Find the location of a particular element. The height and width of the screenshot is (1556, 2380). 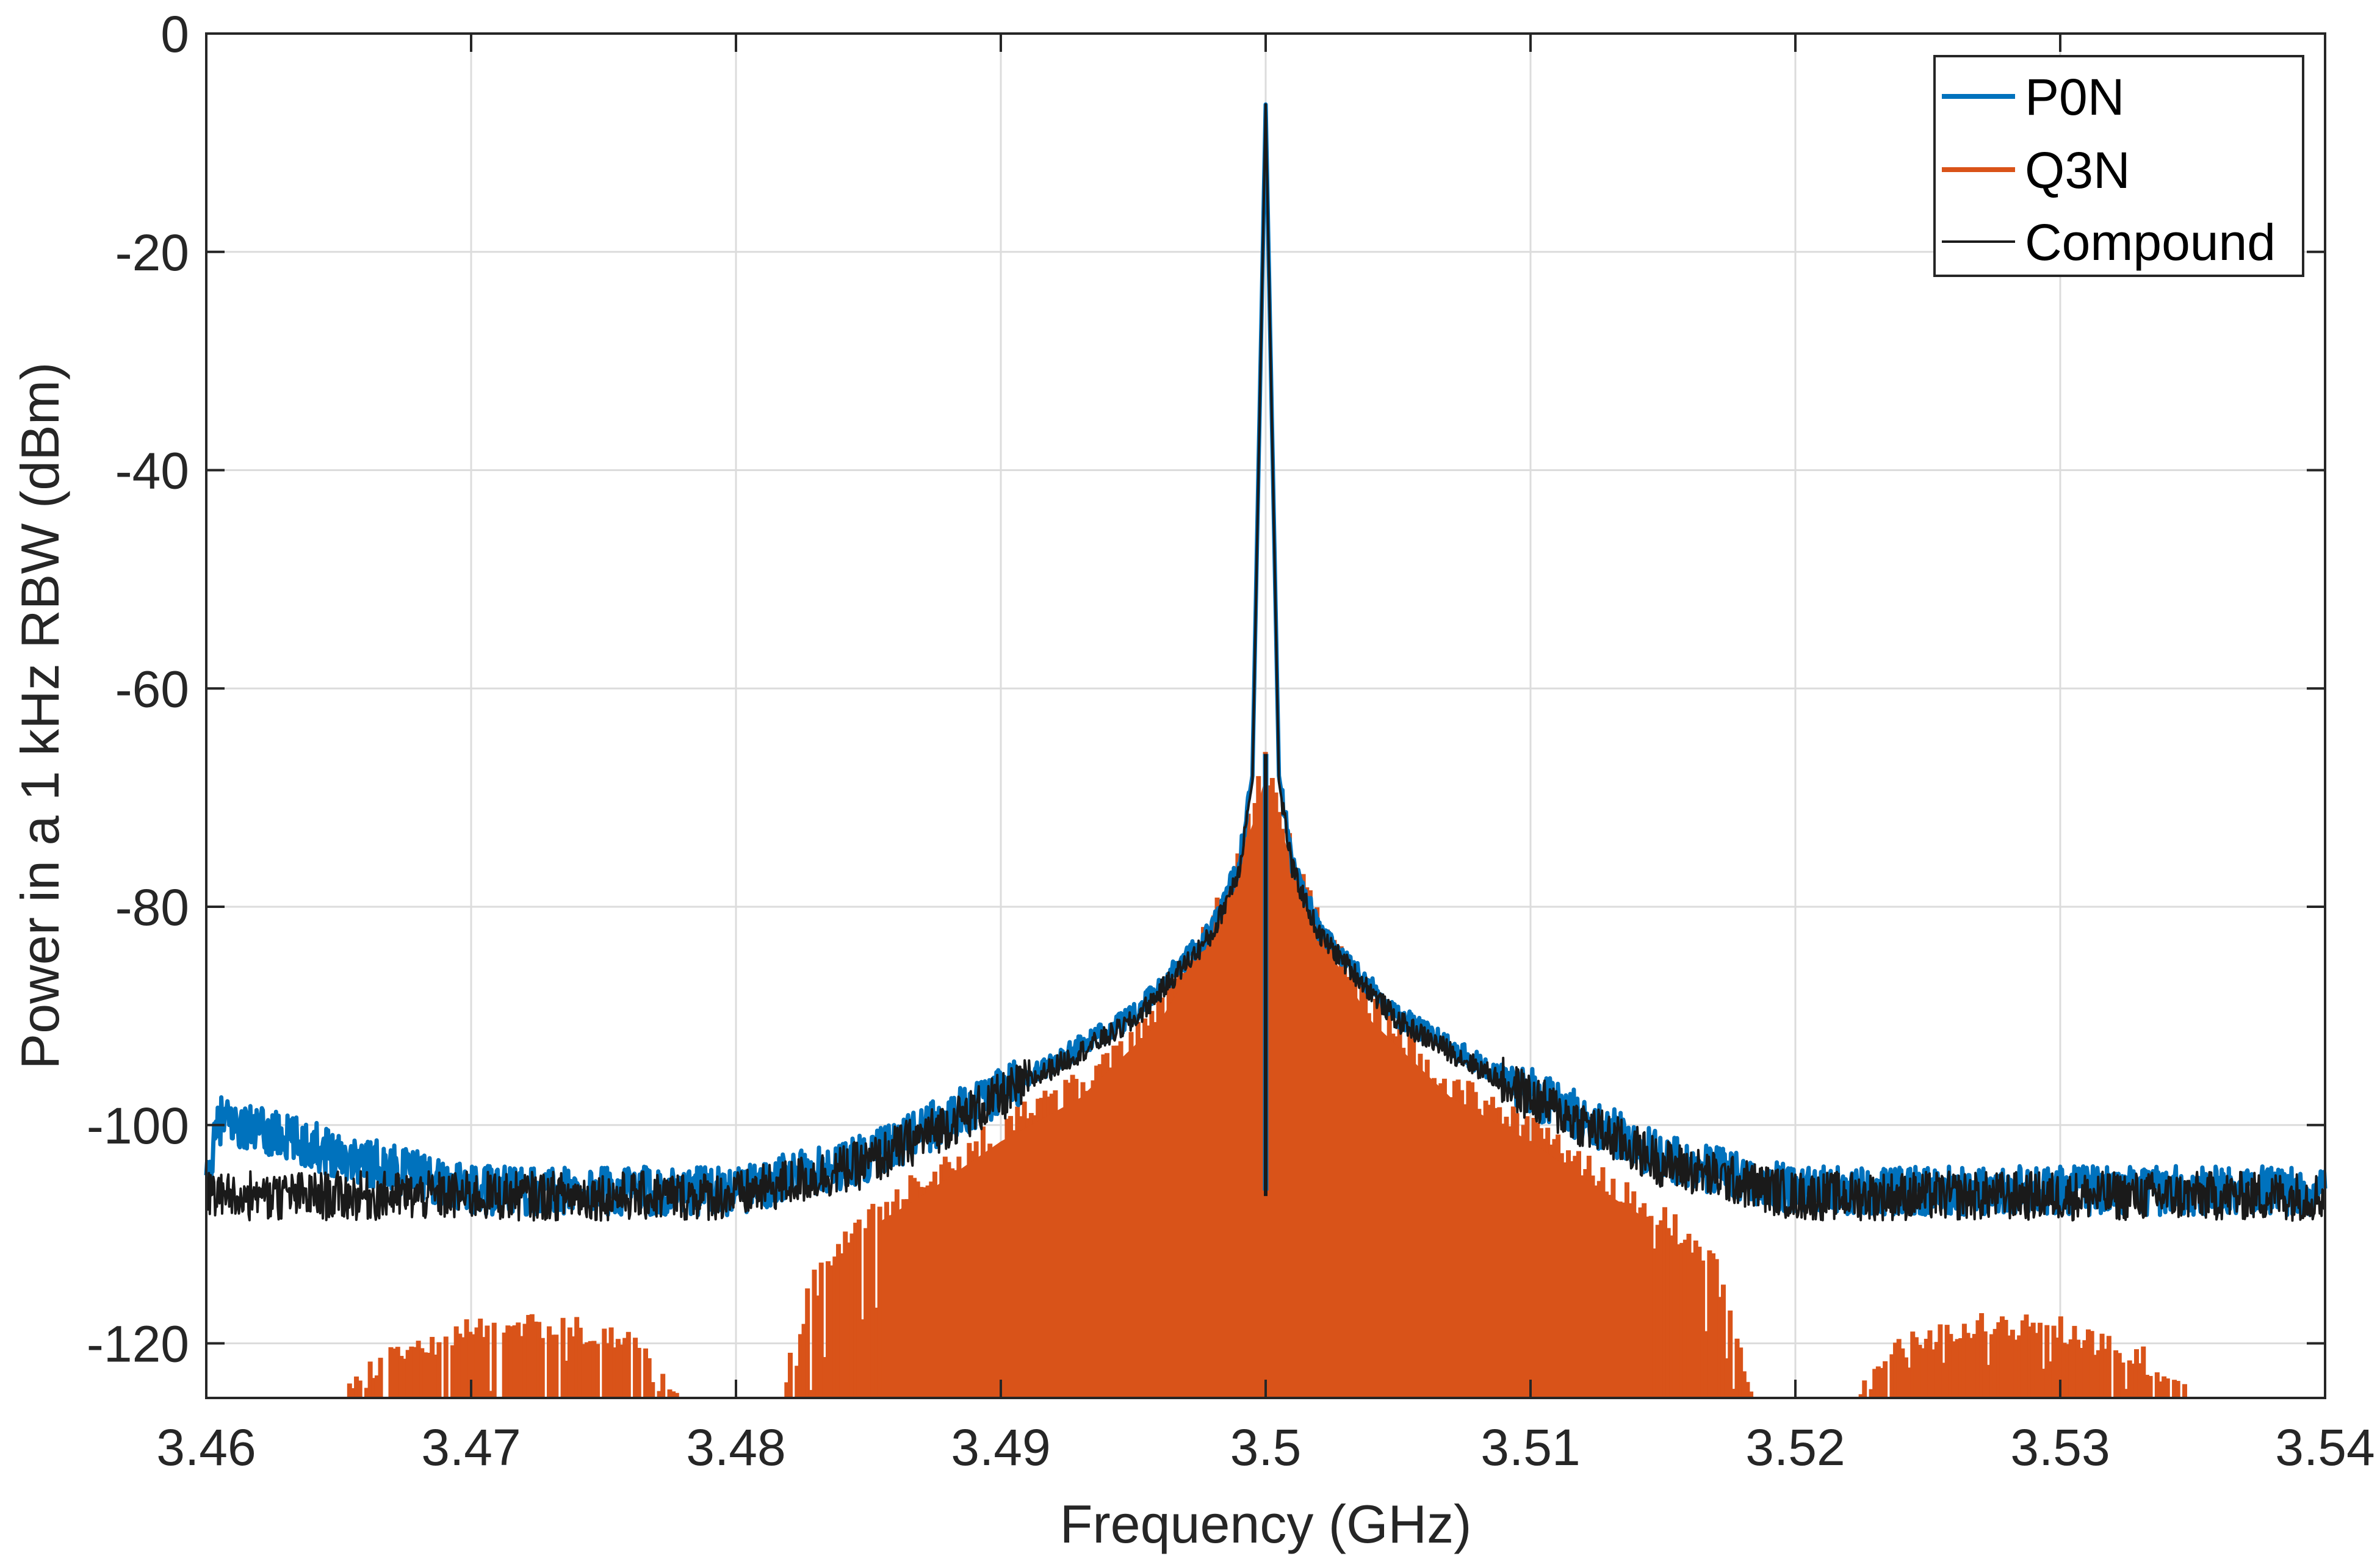

x-tick-label: 3.52 is located at coordinates (1795, 1447).